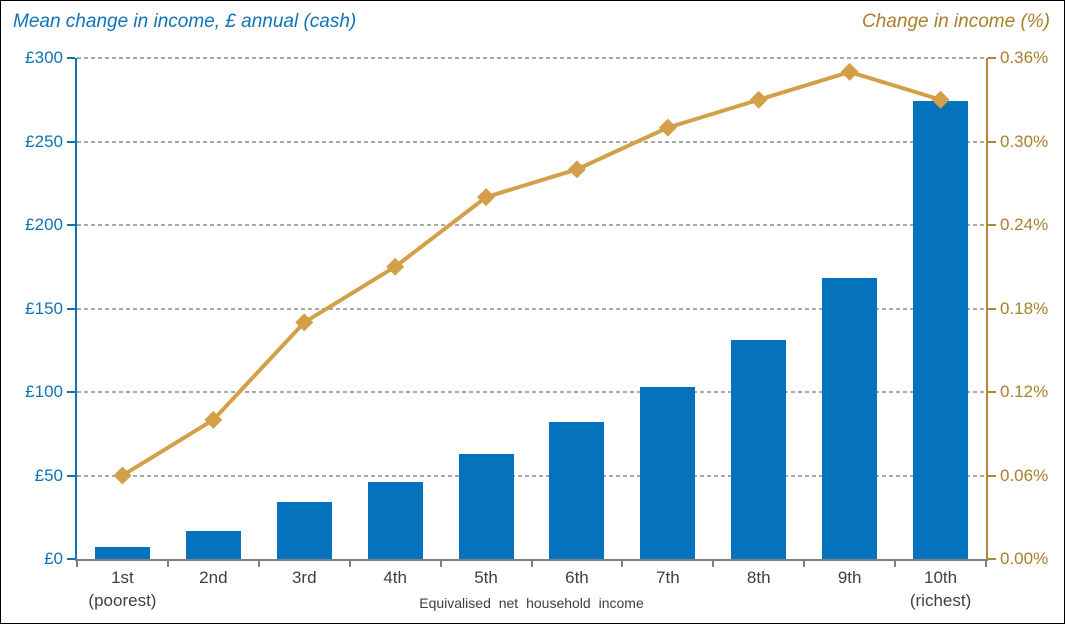 This screenshot has width=1065, height=624. Describe the element at coordinates (956, 21) in the screenshot. I see `right-axis-title: Change in income (%)` at that location.